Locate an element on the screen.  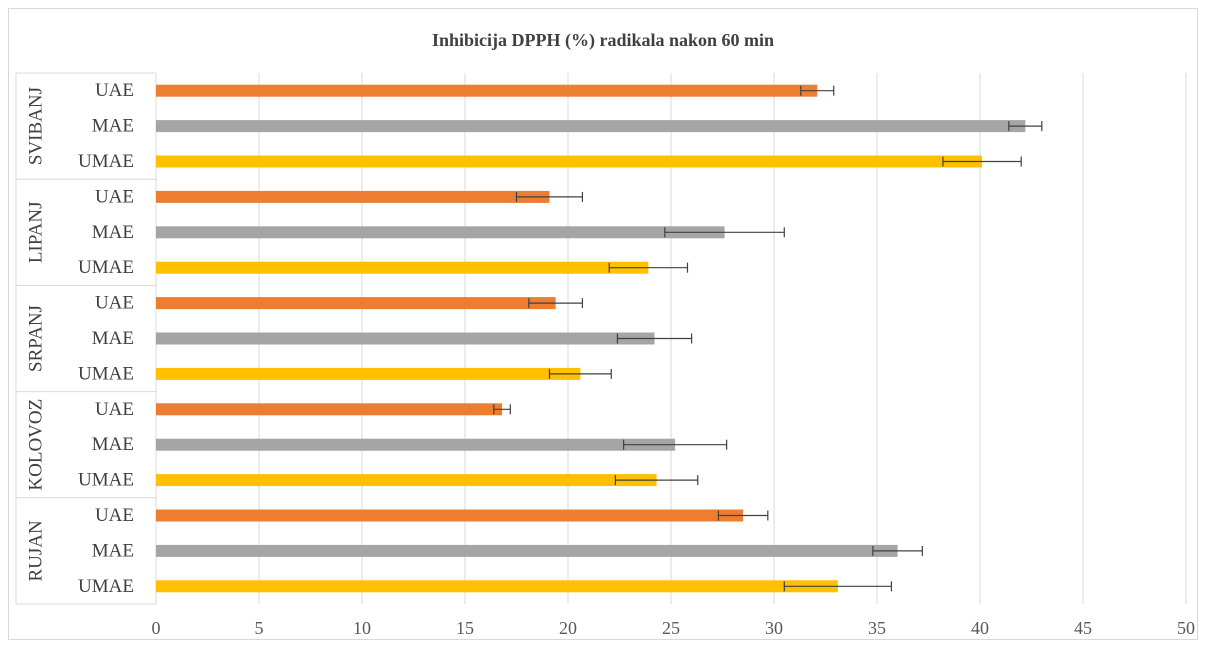
x-tick-label: 10 is located at coordinates (362, 628).